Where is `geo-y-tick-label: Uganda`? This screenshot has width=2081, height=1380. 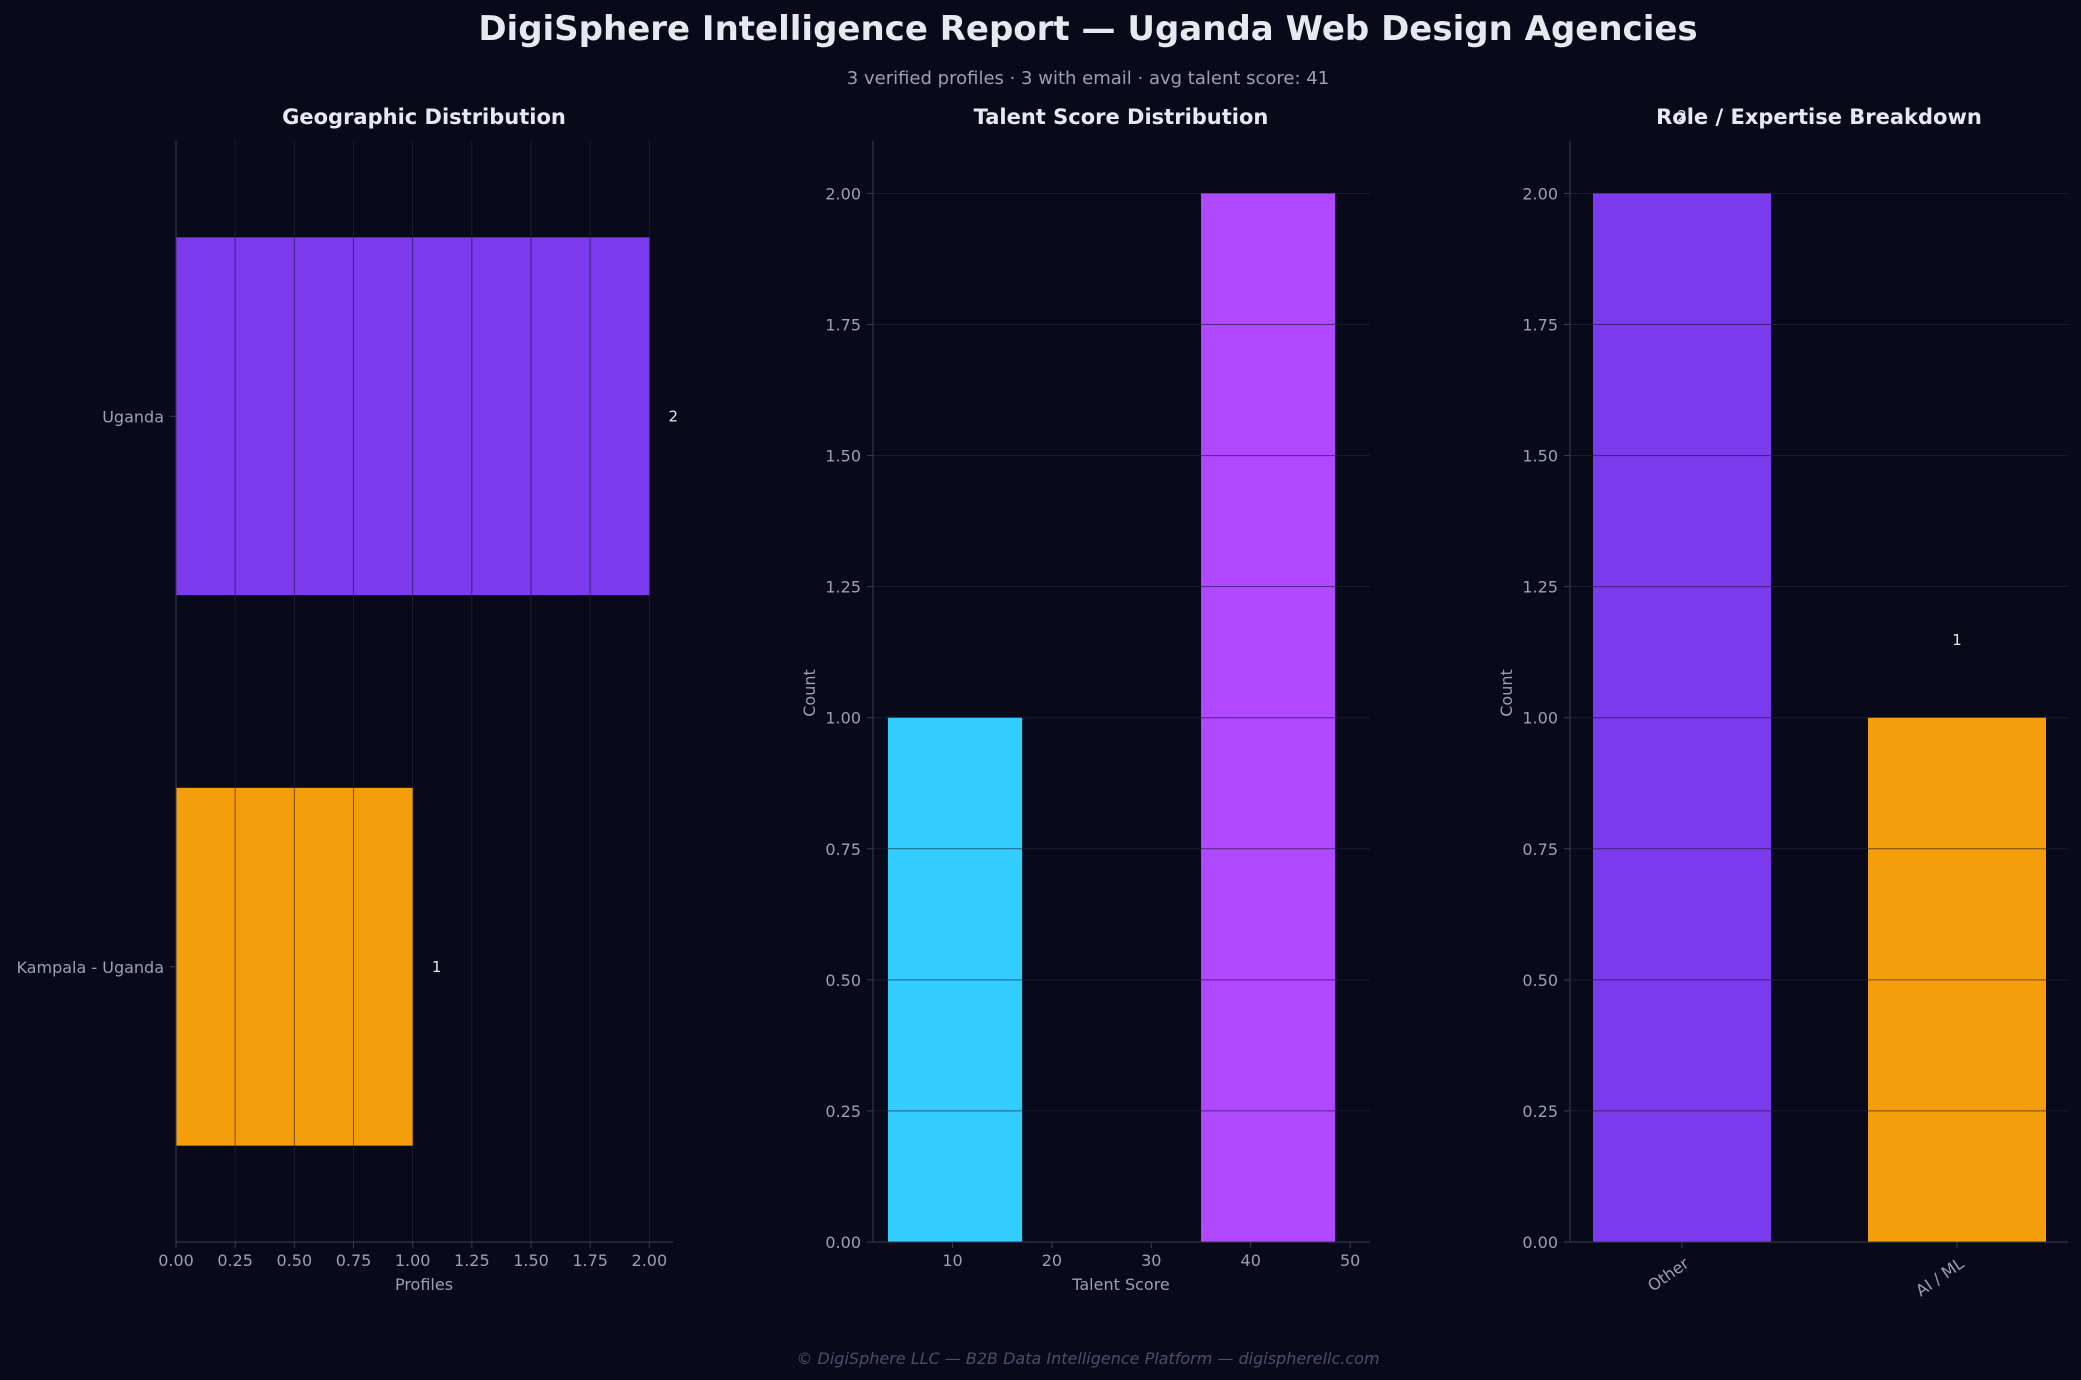 geo-y-tick-label: Uganda is located at coordinates (133, 416).